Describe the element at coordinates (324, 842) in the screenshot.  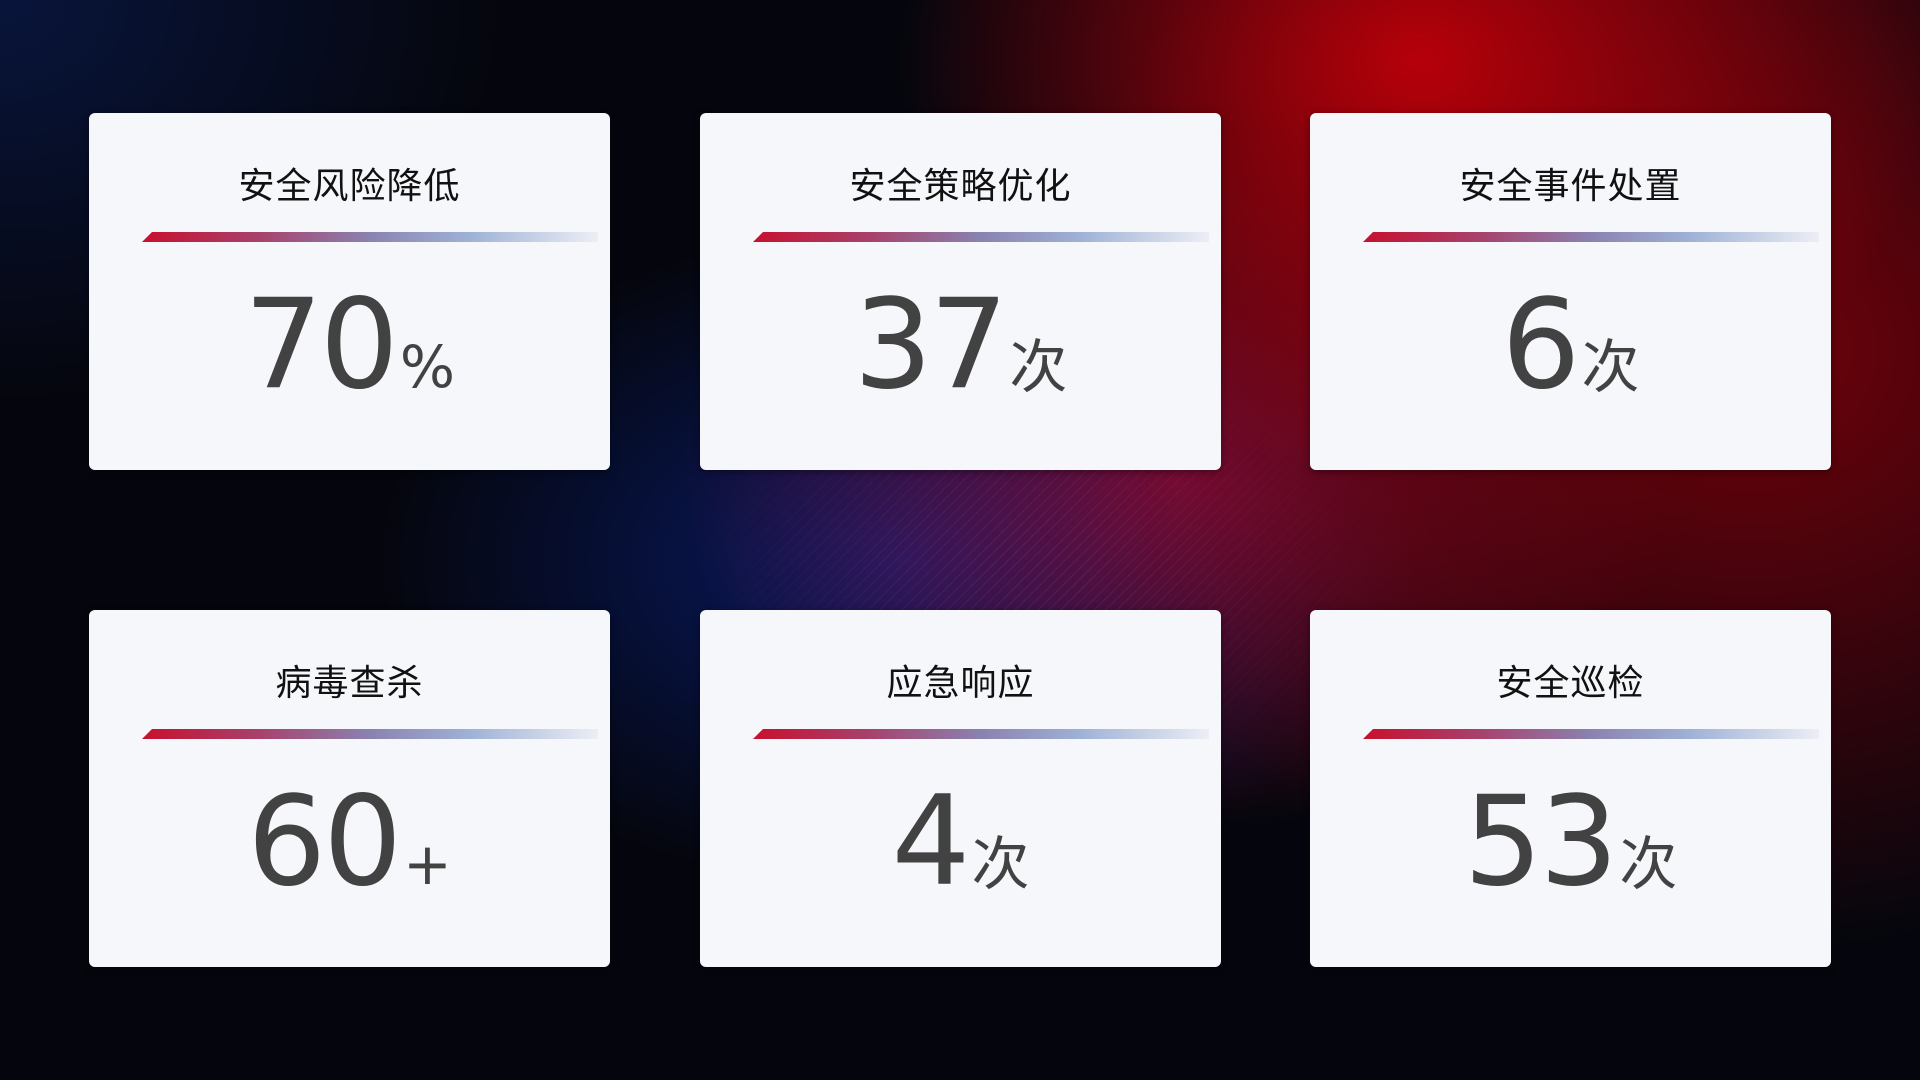
I see `value-number: 60` at that location.